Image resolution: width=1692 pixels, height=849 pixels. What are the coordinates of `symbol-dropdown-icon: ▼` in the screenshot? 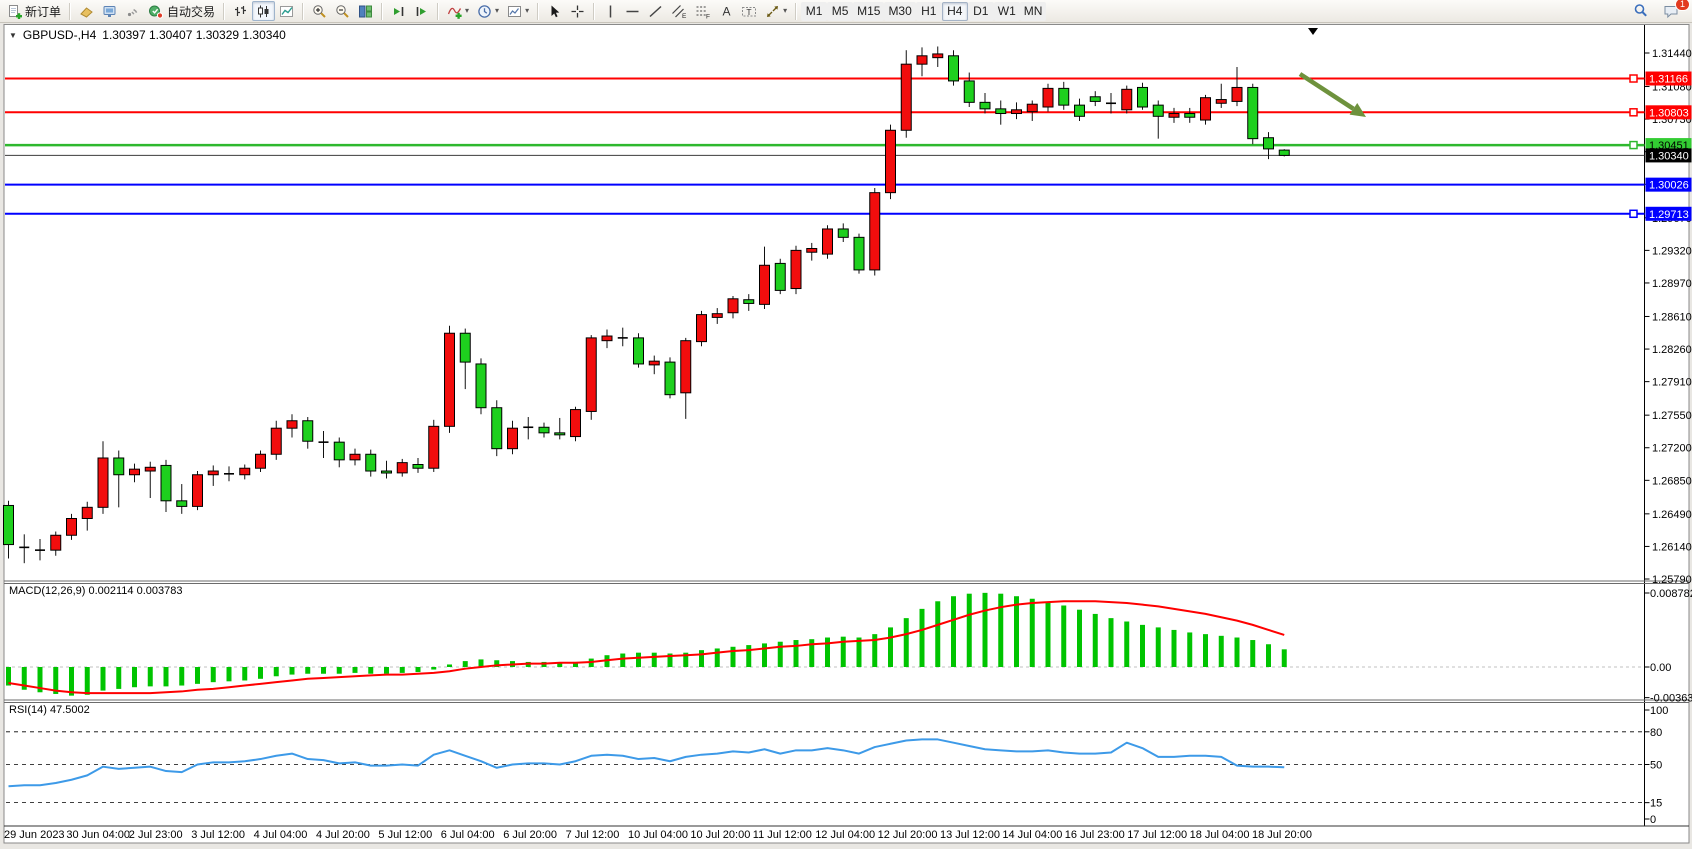 It's located at (13, 35).